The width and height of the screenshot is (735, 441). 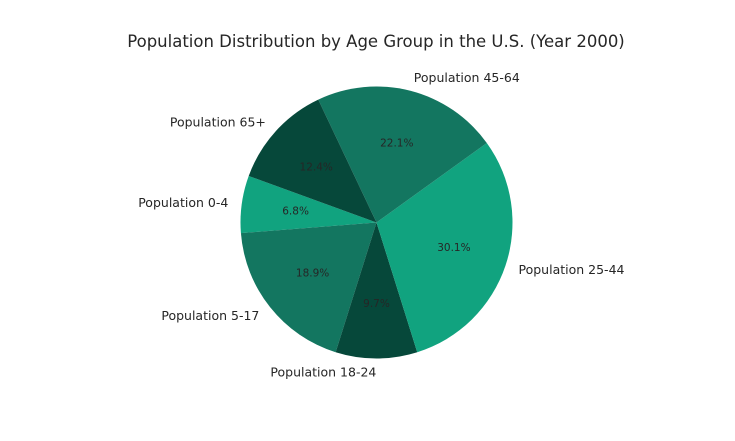 I want to click on label-population-25-44: Population 25-44, so click(x=572, y=269).